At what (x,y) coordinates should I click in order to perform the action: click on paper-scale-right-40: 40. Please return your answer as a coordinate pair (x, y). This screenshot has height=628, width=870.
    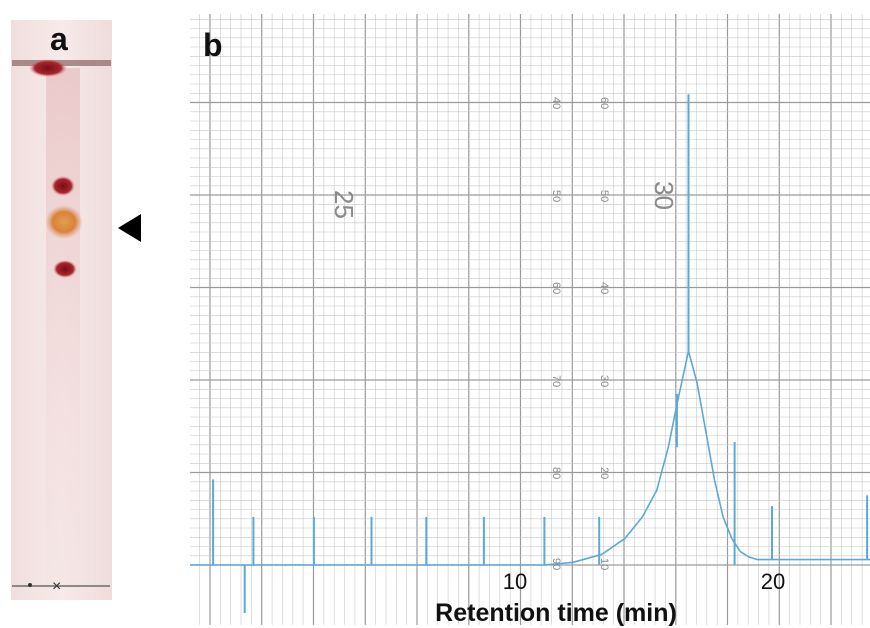
    Looking at the image, I should click on (604, 288).